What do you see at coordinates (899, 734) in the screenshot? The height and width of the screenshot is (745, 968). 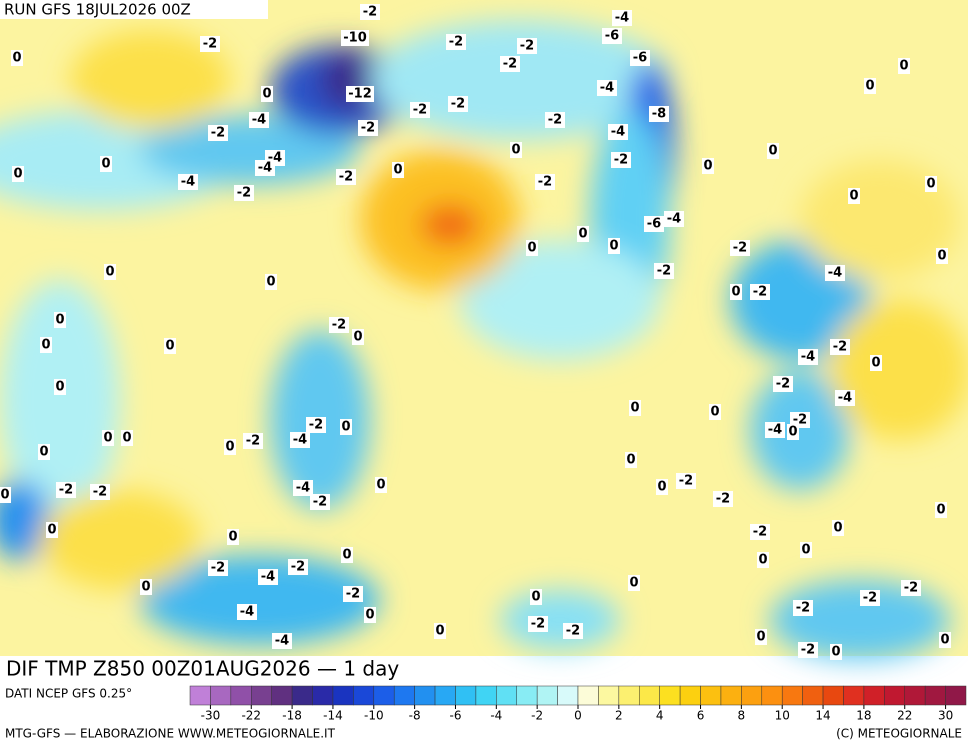 I see `footer-right: (C) METEOGIORNALE` at bounding box center [899, 734].